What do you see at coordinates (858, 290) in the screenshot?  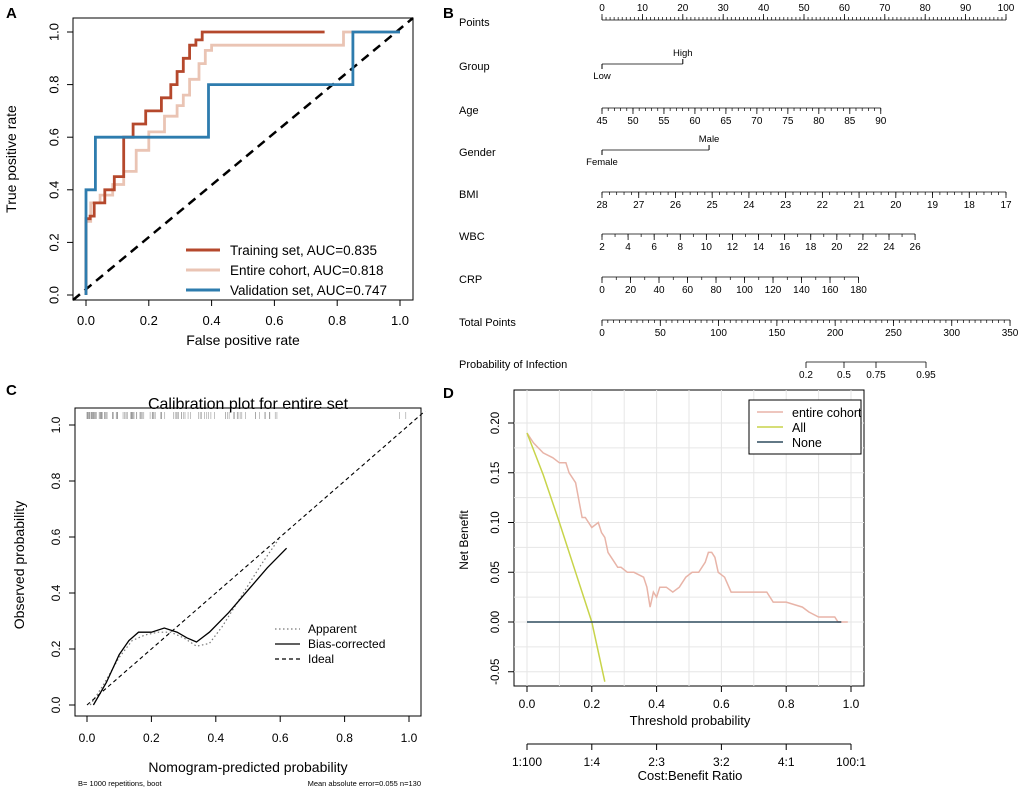 I see `nomo-tick-label: 180` at bounding box center [858, 290].